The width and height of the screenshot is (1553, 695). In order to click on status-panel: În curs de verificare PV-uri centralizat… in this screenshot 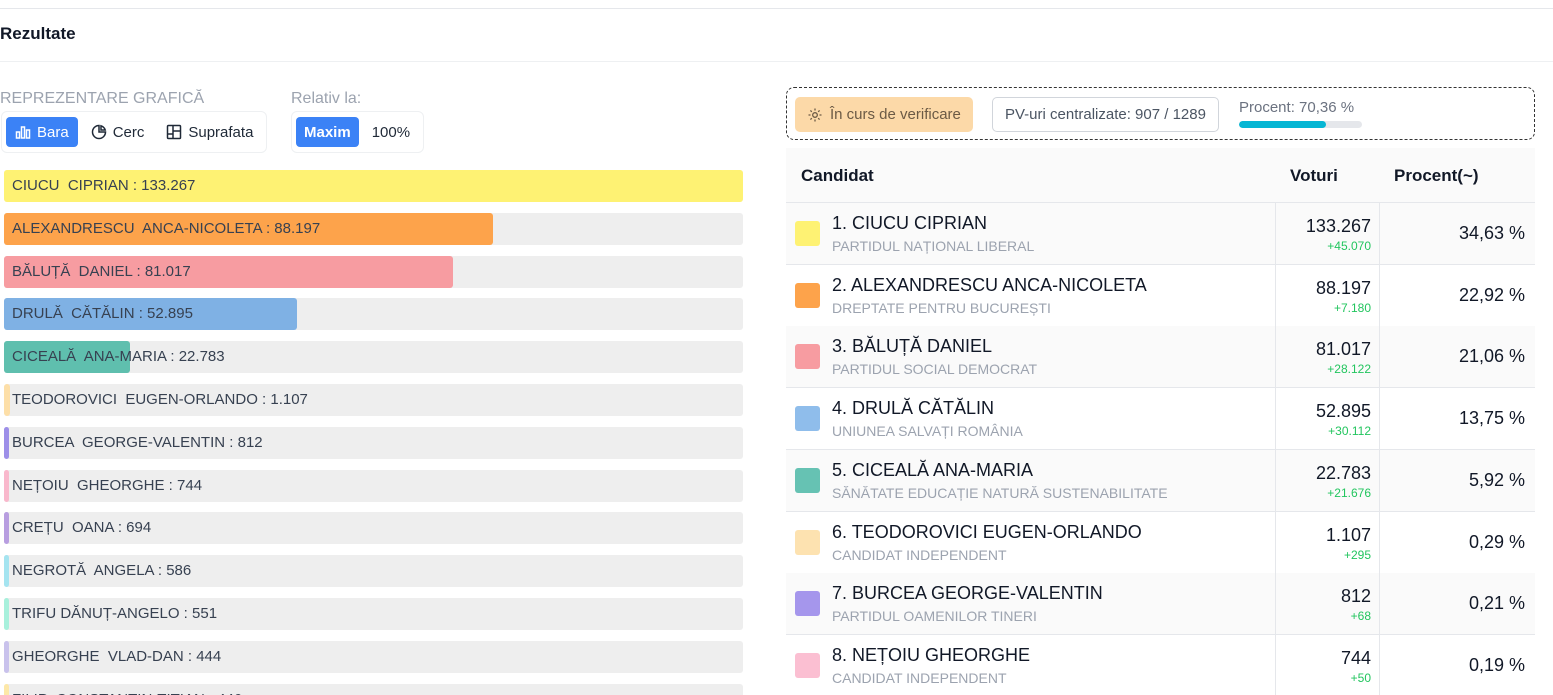, I will do `click(1160, 113)`.